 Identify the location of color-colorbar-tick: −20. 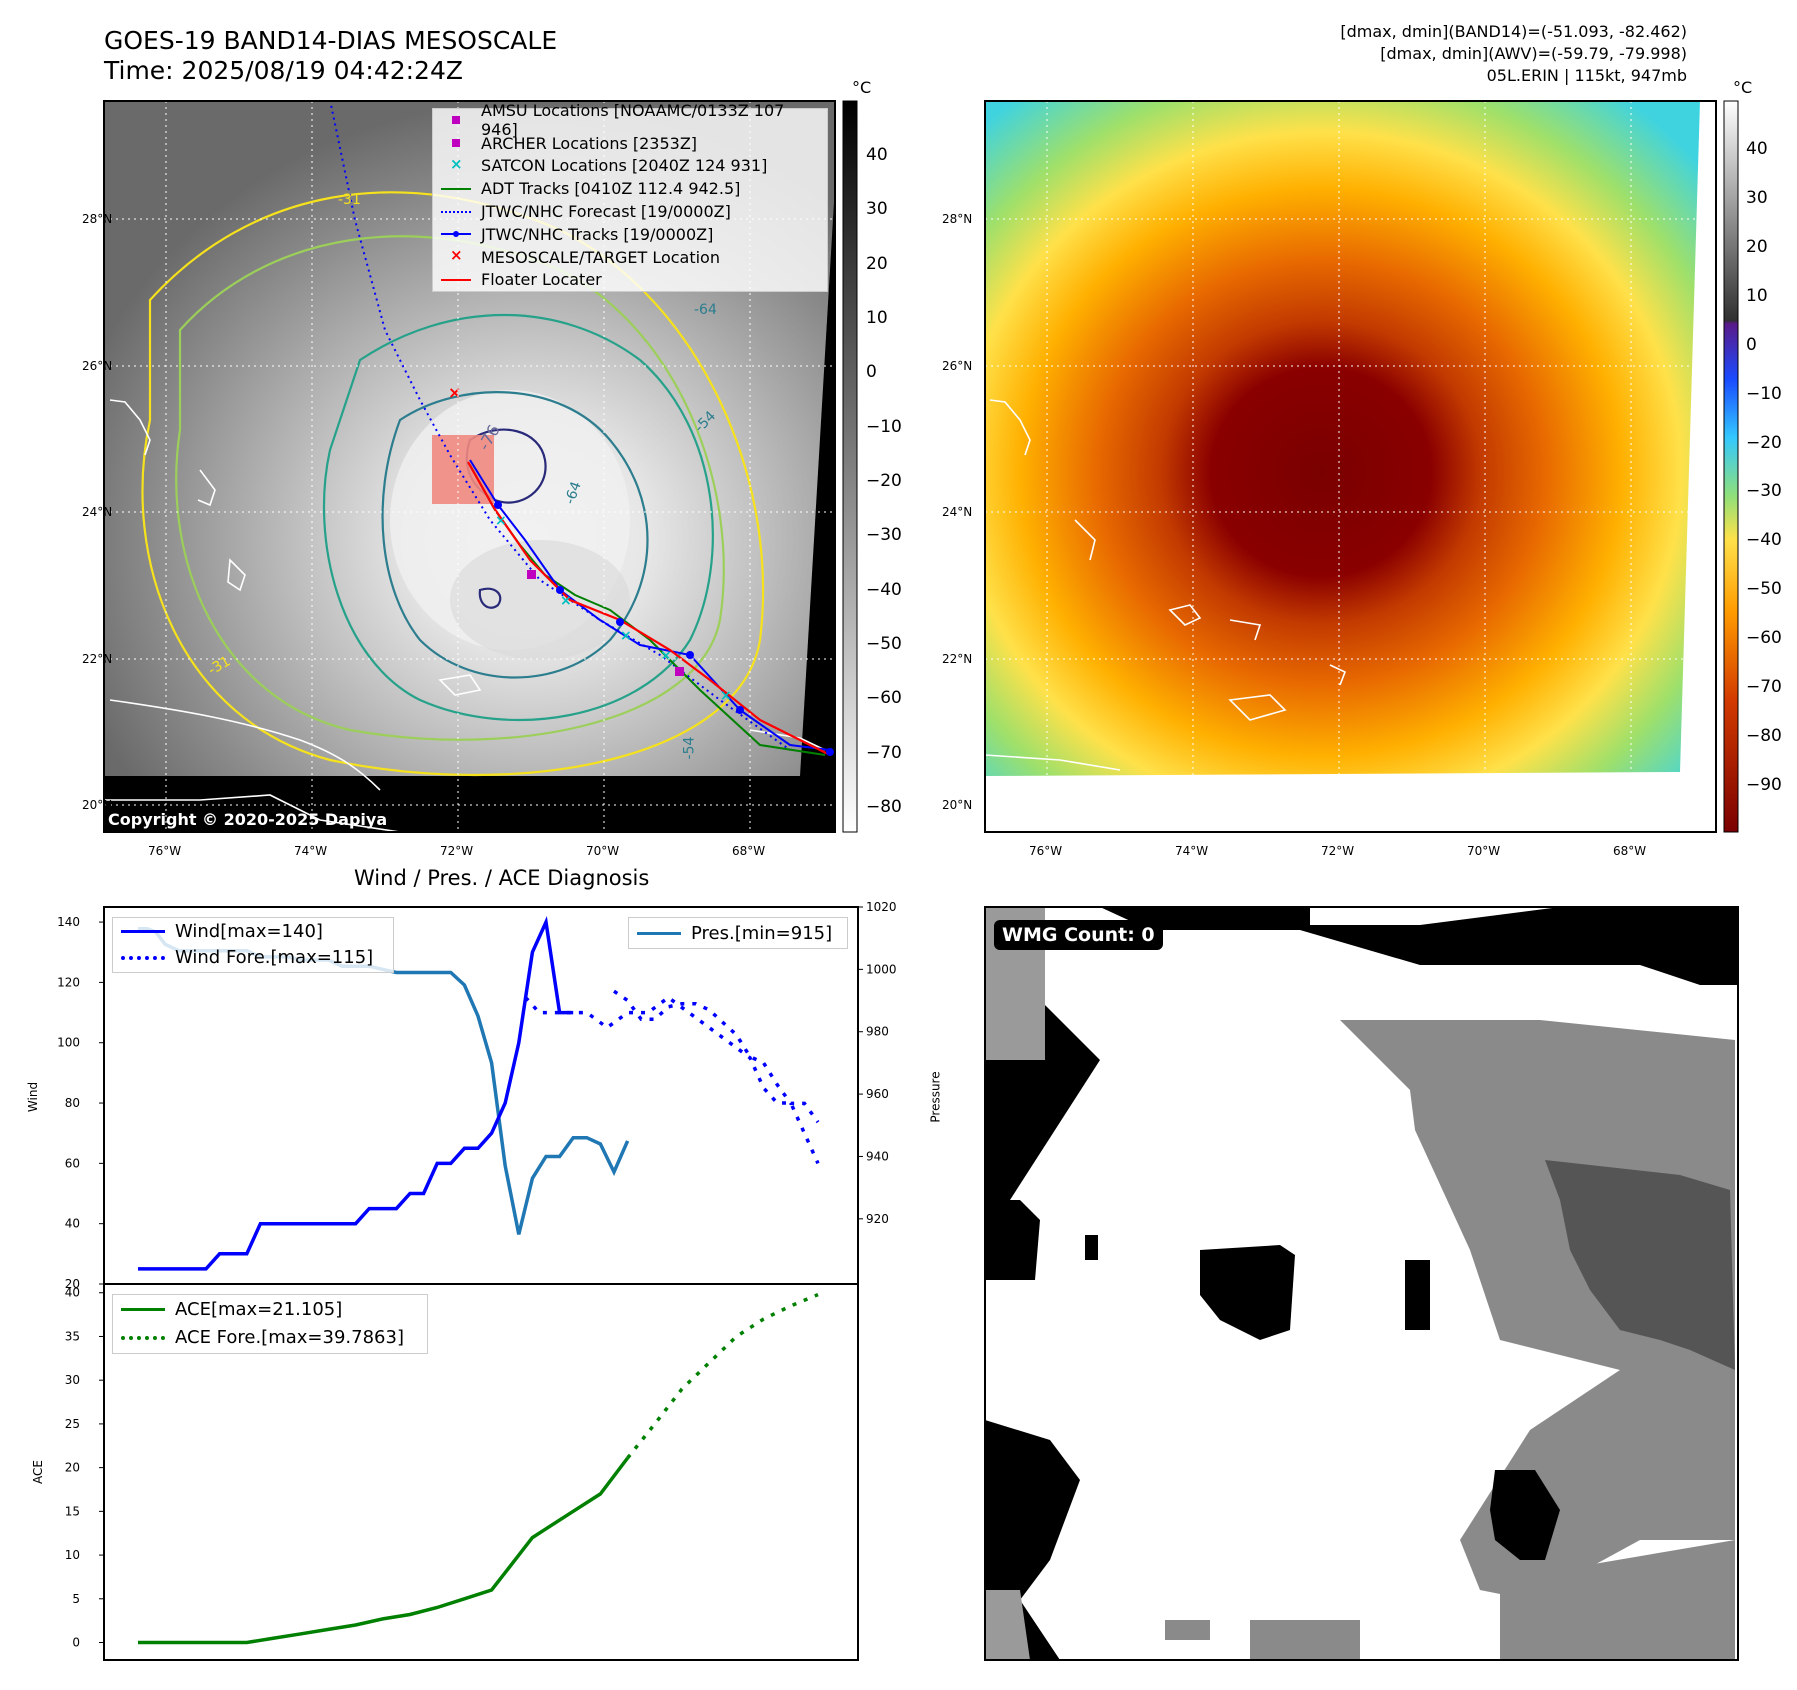
(1764, 442).